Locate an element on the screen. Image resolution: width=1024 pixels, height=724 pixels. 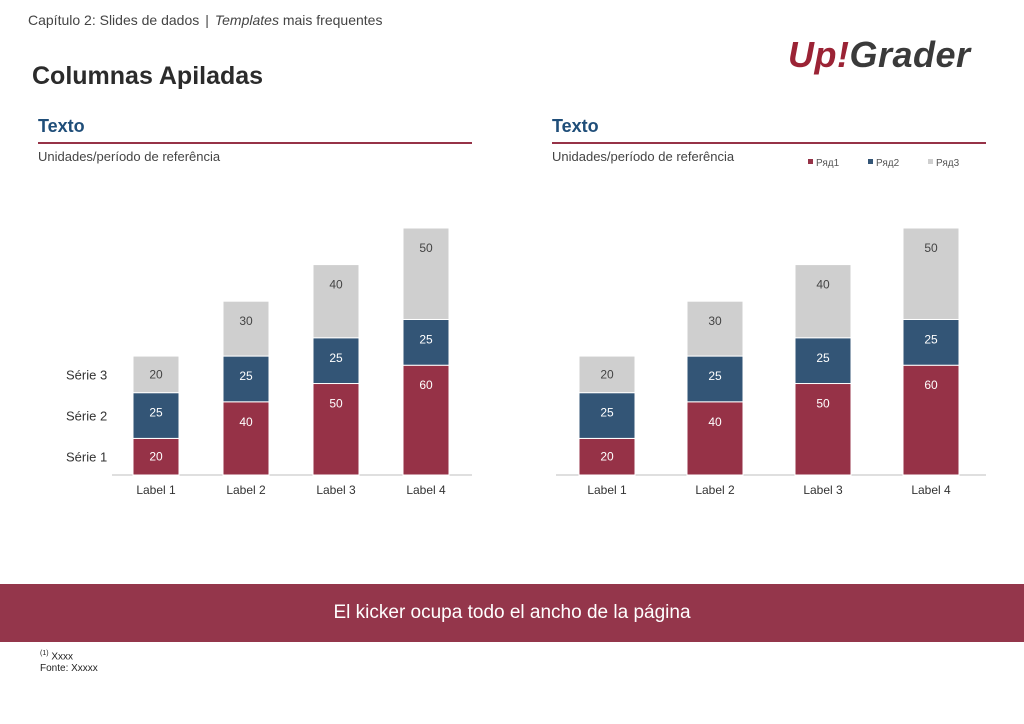
upgrader-logo: Up!Grader is located at coordinates (879, 55).